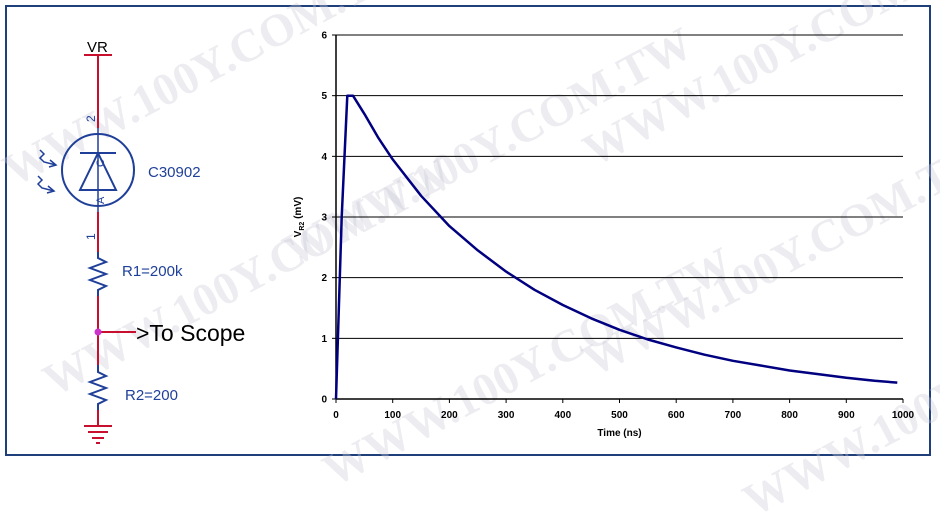 Image resolution: width=940 pixels, height=527 pixels. What do you see at coordinates (324, 339) in the screenshot?
I see `y-tick-label: 1` at bounding box center [324, 339].